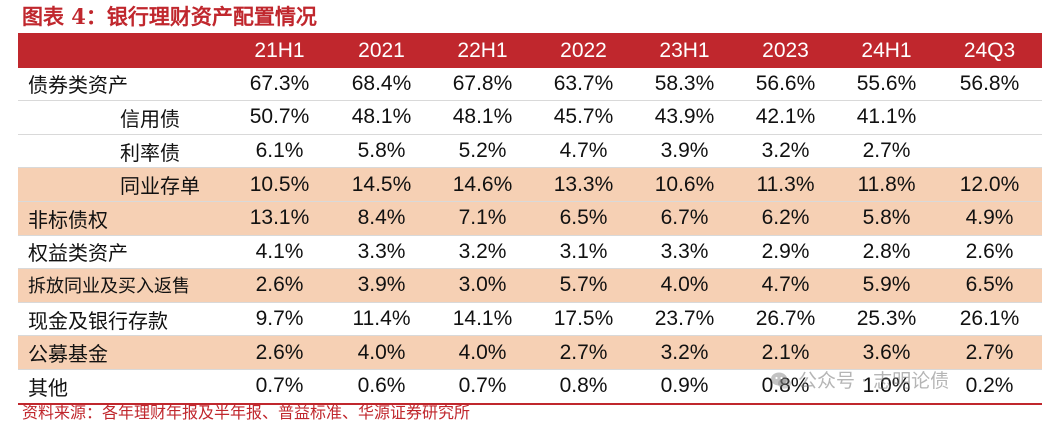 The height and width of the screenshot is (430, 1055). Describe the element at coordinates (886, 252) in the screenshot. I see `table-cell: 2.8%` at that location.